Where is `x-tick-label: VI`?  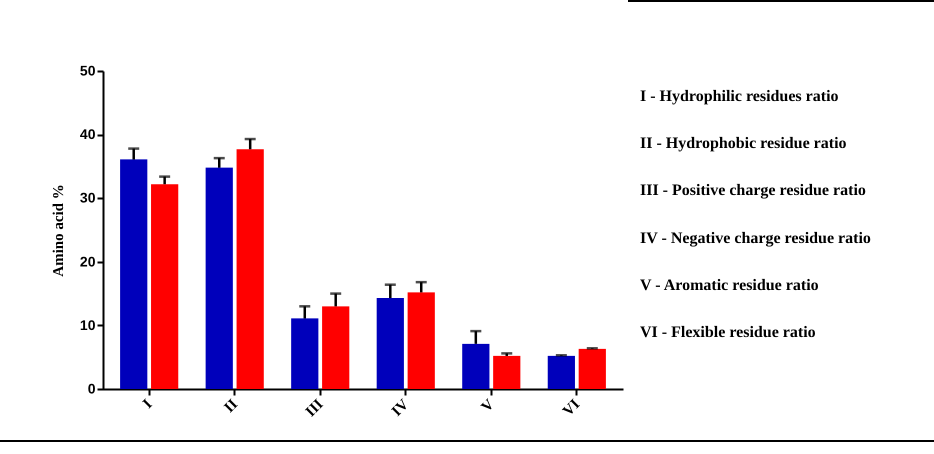 x-tick-label: VI is located at coordinates (572, 408).